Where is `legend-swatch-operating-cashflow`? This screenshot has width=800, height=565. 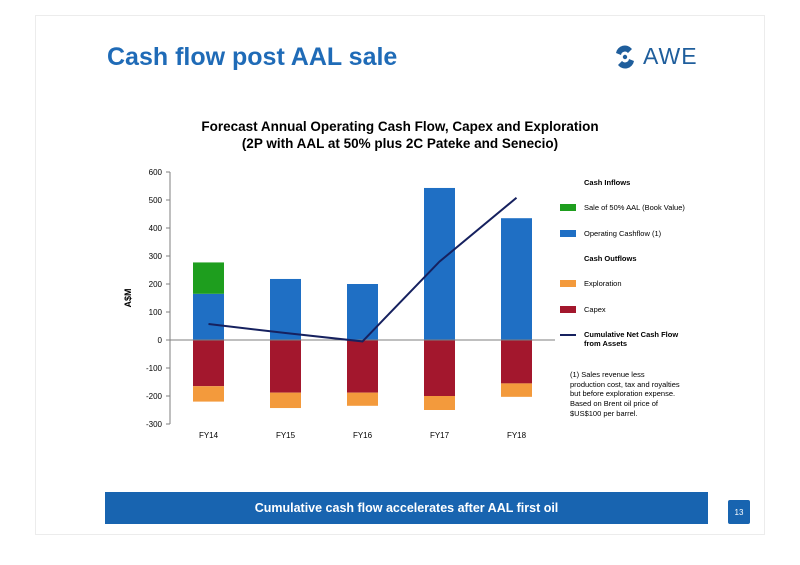 legend-swatch-operating-cashflow is located at coordinates (568, 233).